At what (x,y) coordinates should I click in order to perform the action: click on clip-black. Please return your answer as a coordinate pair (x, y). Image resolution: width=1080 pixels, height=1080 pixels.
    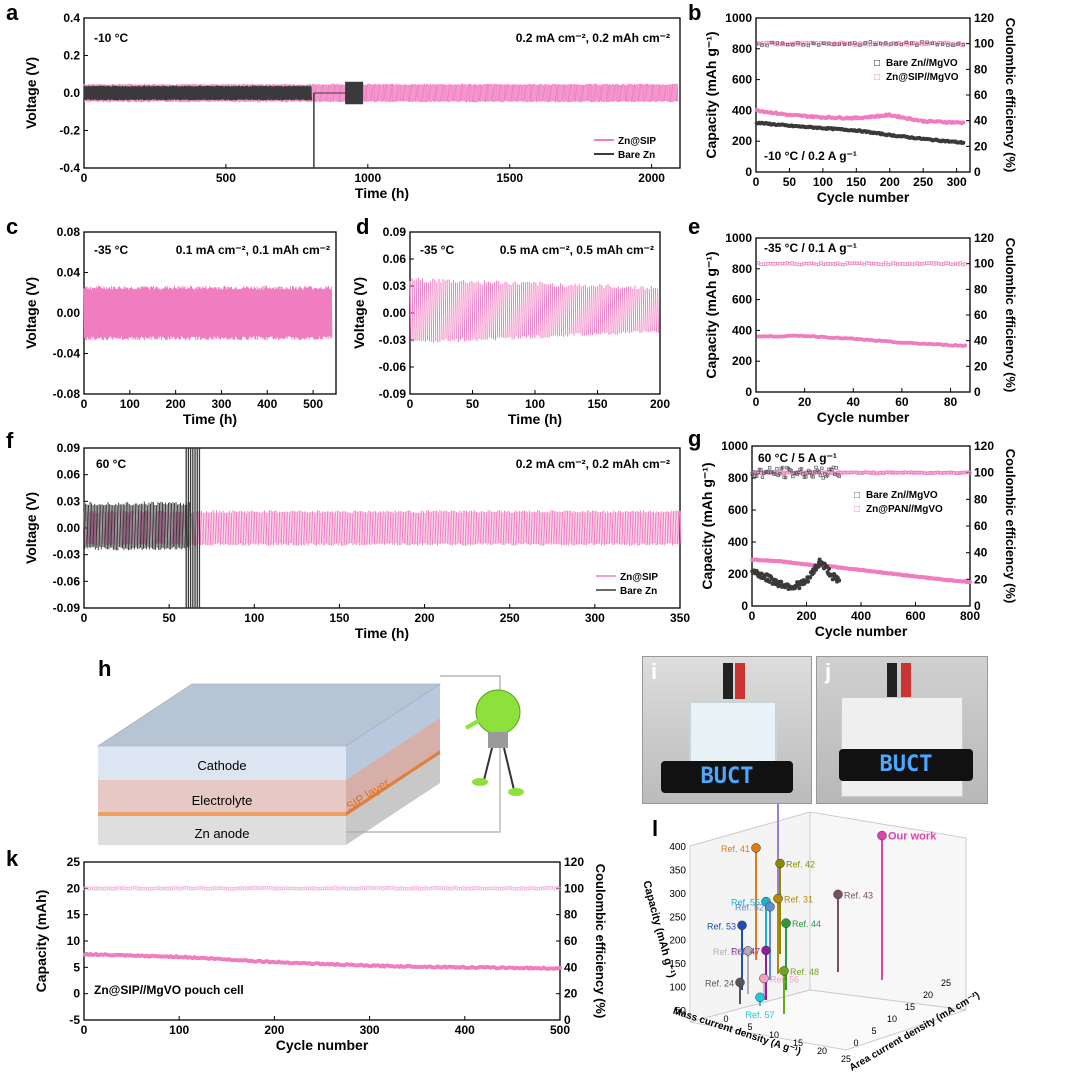
    Looking at the image, I should click on (728, 681).